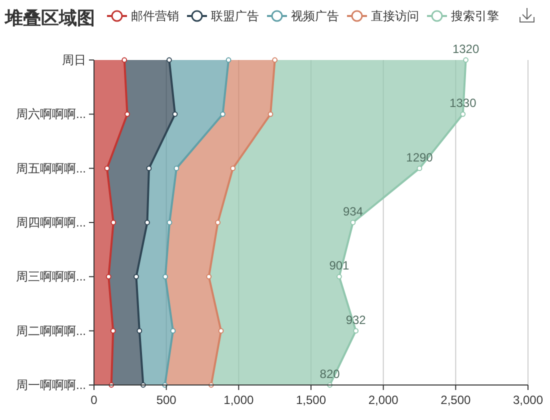 Image resolution: width=550 pixels, height=420 pixels. What do you see at coordinates (315, 16) in the screenshot?
I see `legend-label: 视频广告` at bounding box center [315, 16].